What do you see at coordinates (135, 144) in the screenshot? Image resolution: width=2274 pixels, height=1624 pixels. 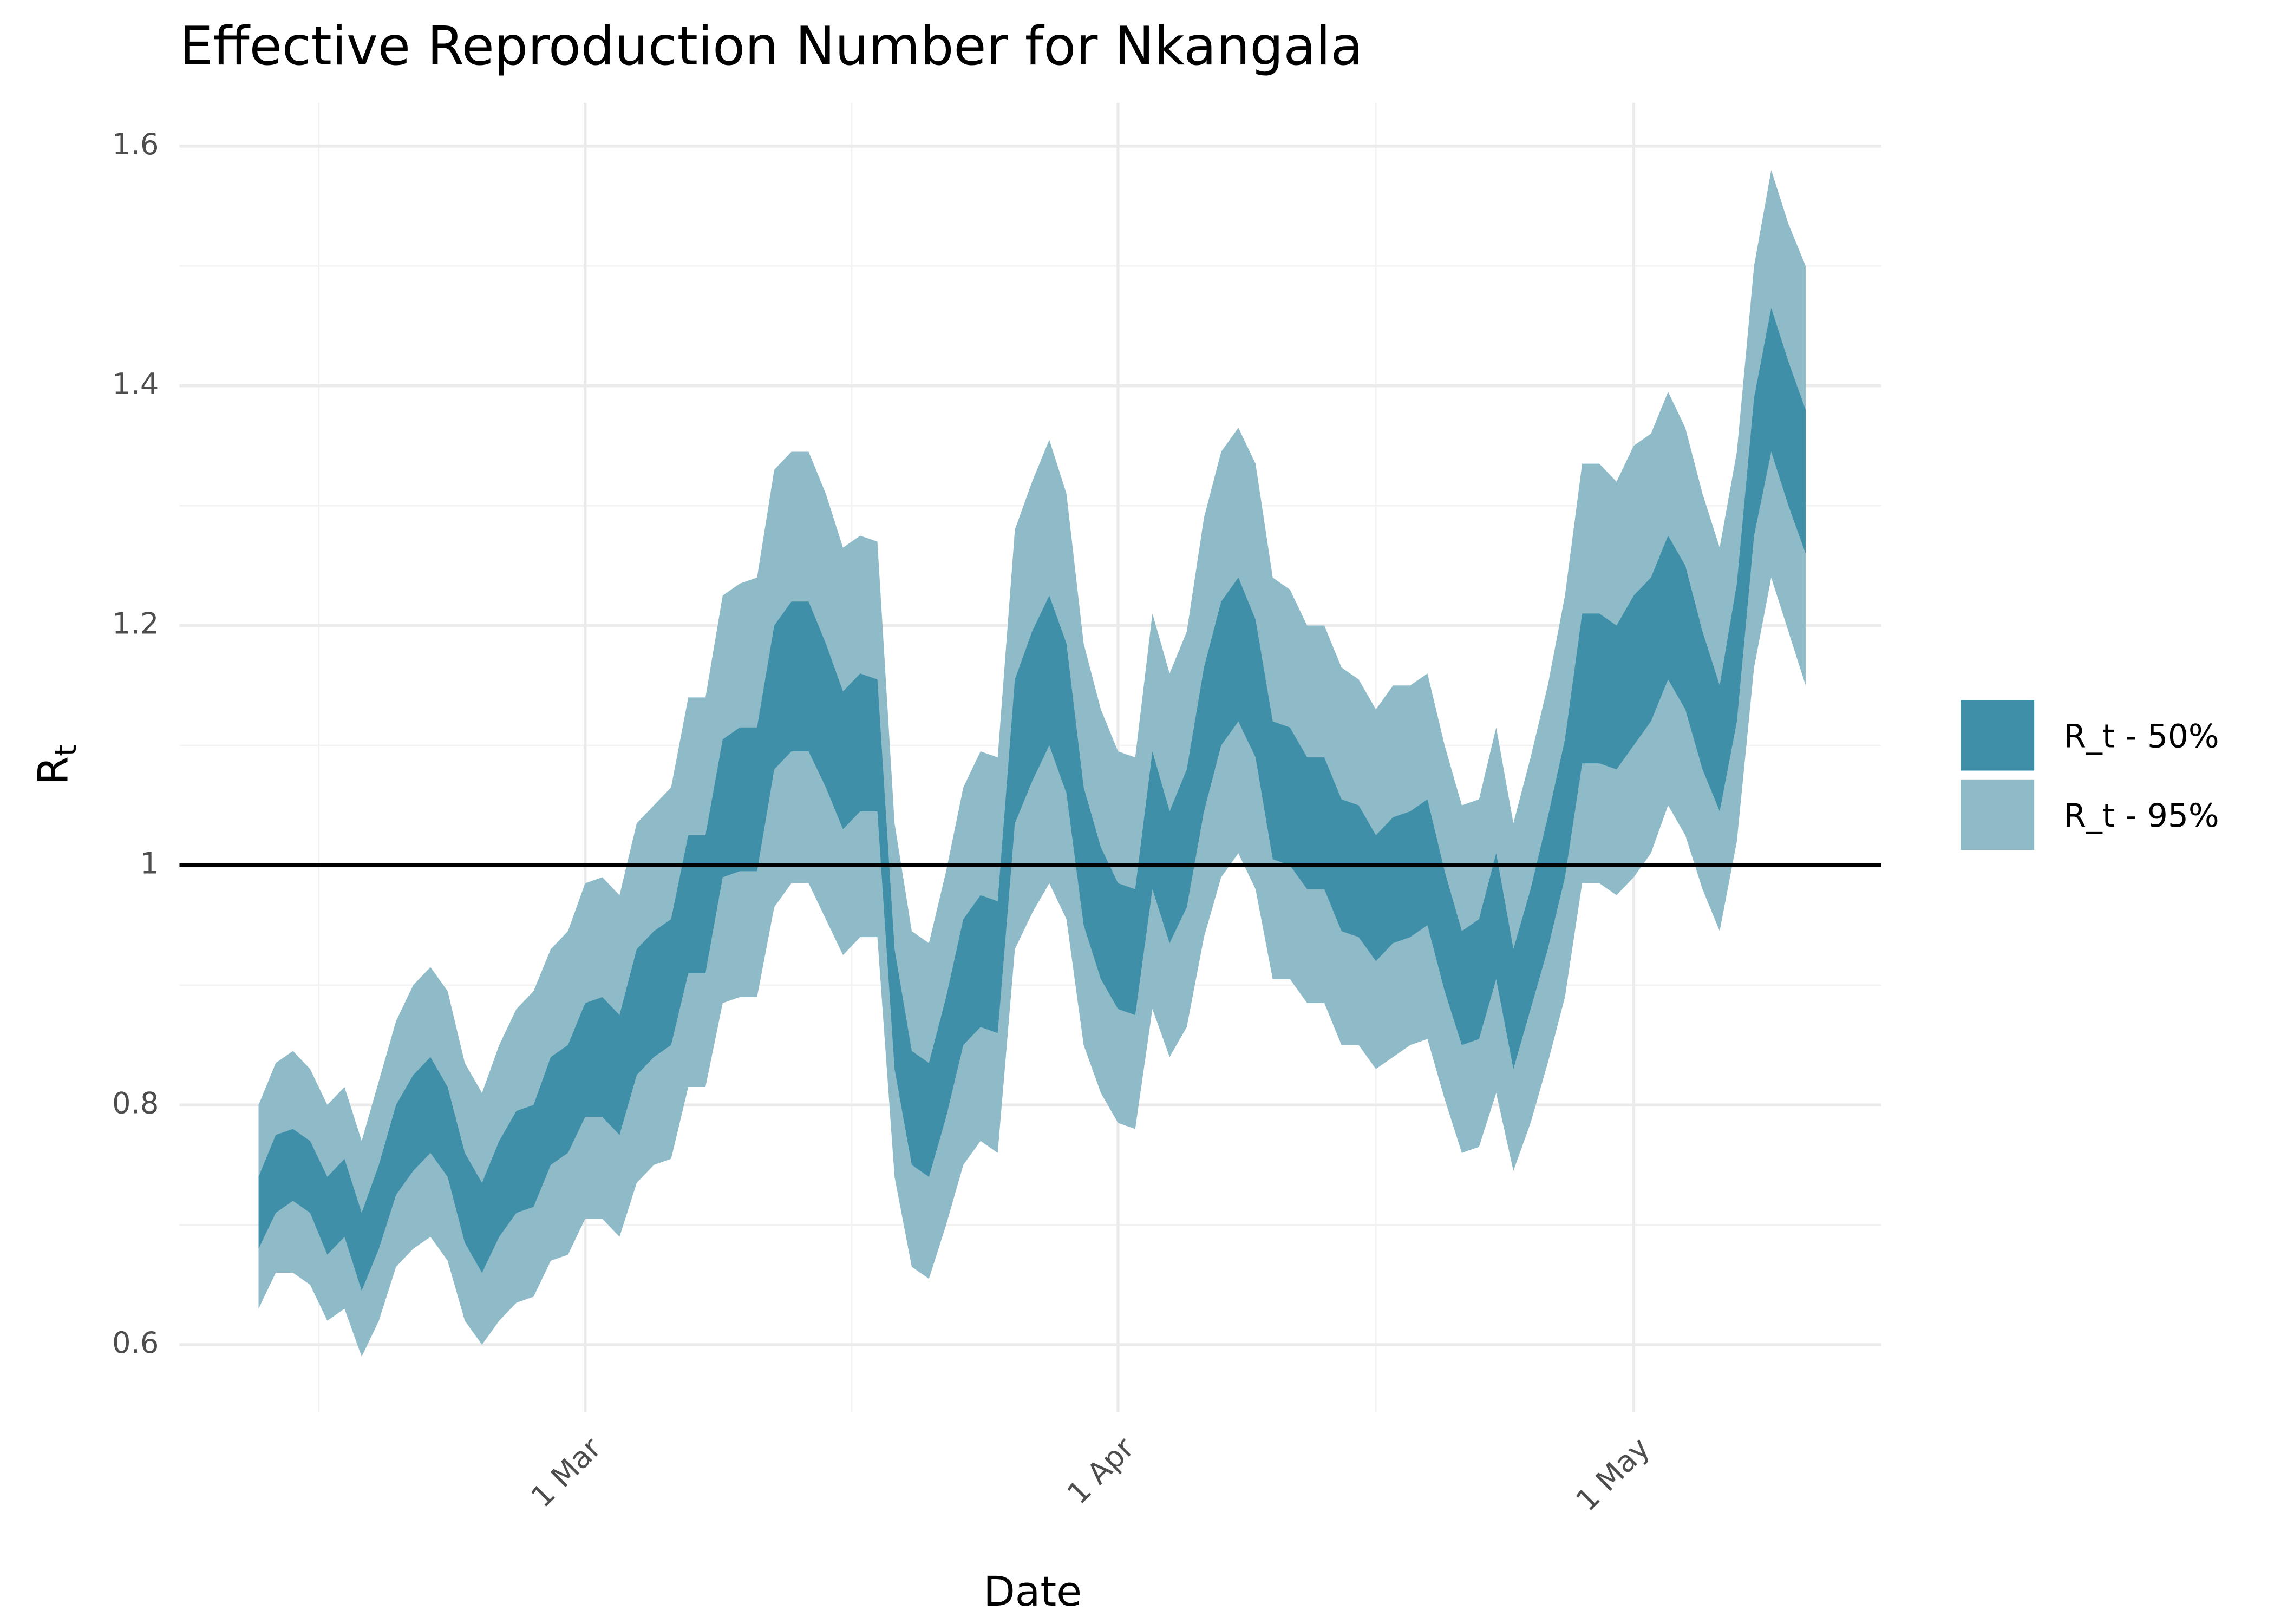 I see `y-tick-label: 1.6` at bounding box center [135, 144].